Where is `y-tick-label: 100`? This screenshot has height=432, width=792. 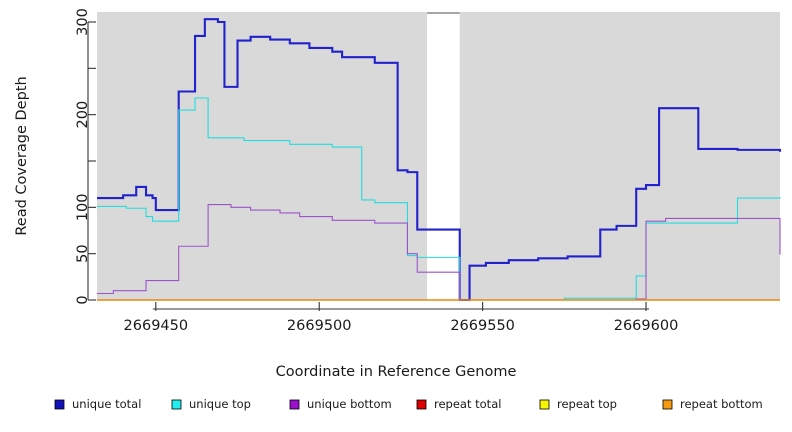 y-tick-label: 100 is located at coordinates (83, 207).